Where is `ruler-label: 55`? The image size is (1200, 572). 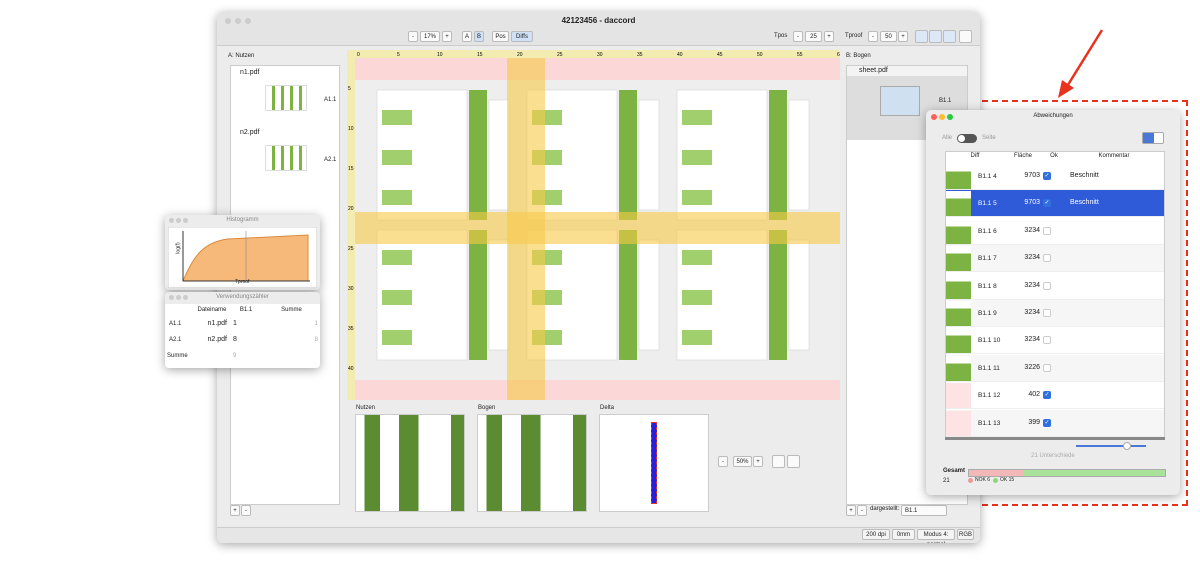
ruler-label: 55 is located at coordinates (800, 55).